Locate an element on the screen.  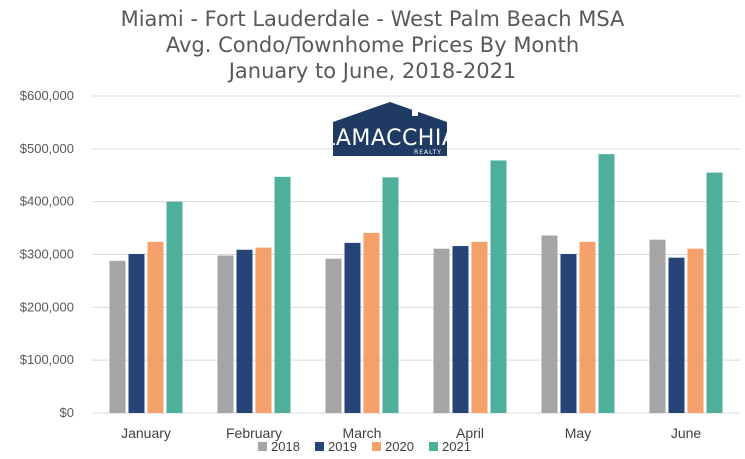
bar-2020-february is located at coordinates (263, 330).